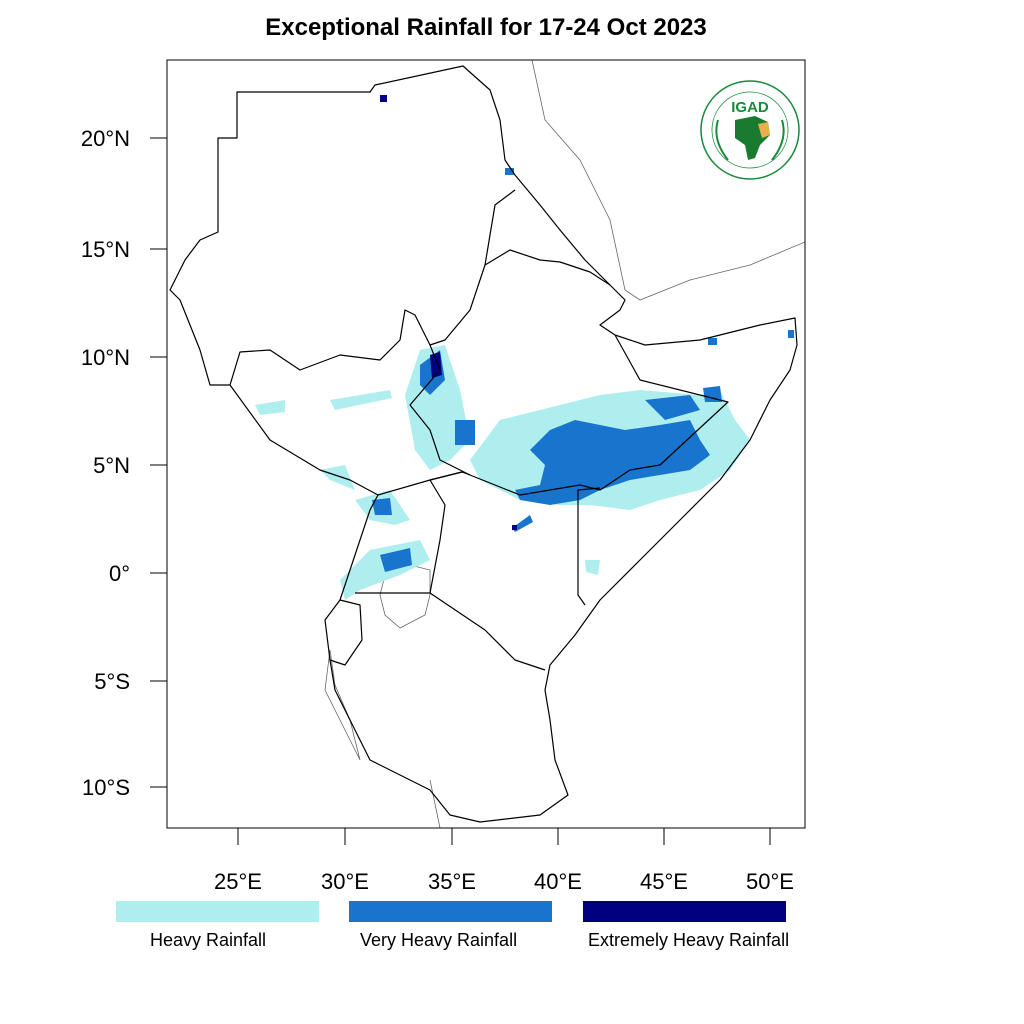  Describe the element at coordinates (342, 705) in the screenshot. I see `lake-tanganyika` at that location.